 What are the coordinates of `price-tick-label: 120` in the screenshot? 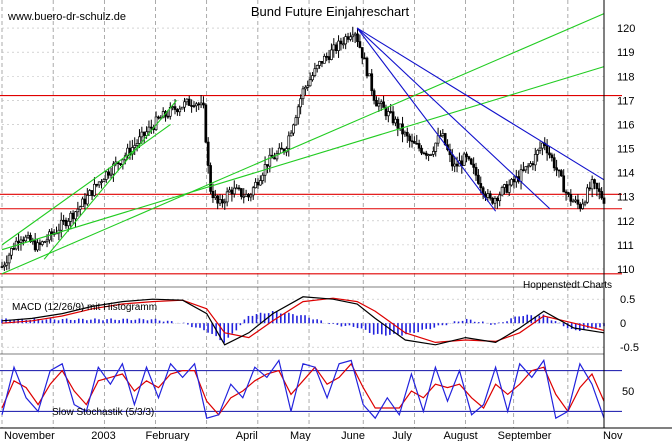 It's located at (626, 29).